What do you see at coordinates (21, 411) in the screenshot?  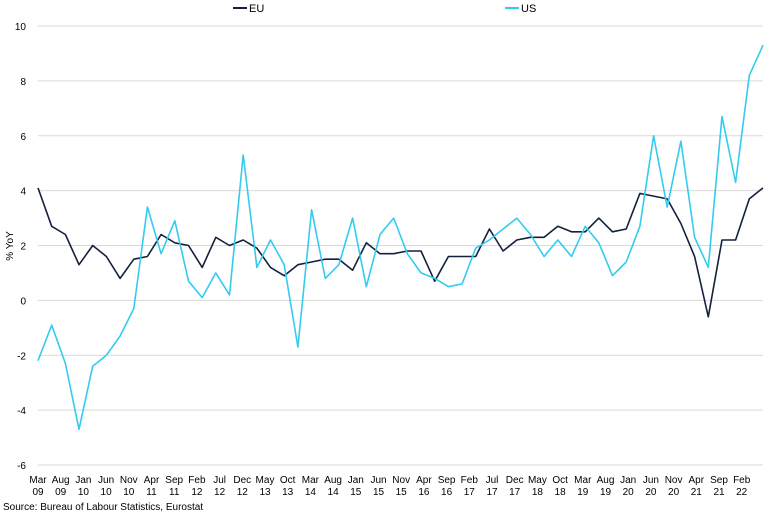 I see `y-tick-label: -4` at bounding box center [21, 411].